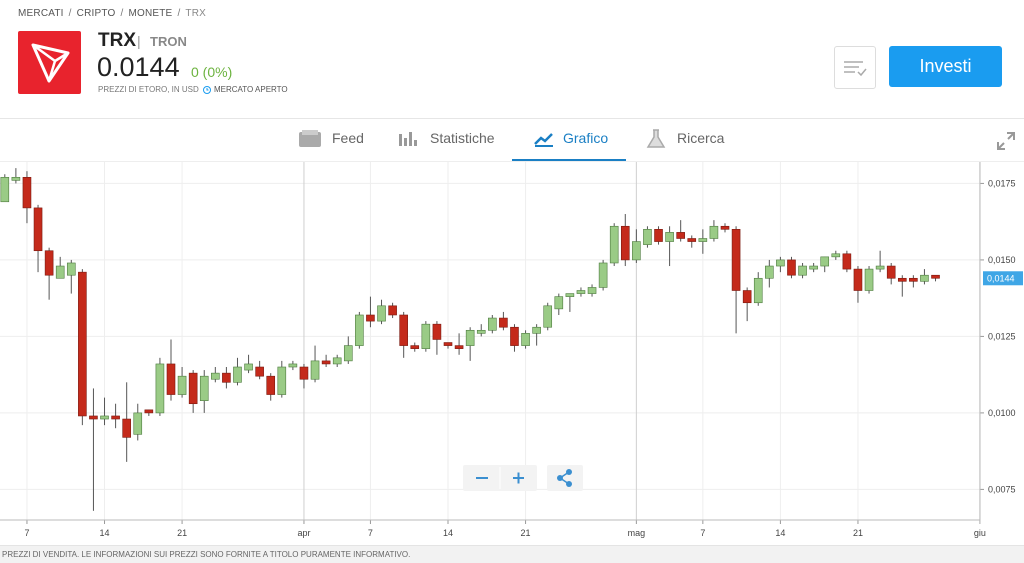 This screenshot has width=1024, height=563. Describe the element at coordinates (512, 118) in the screenshot. I see `divider` at that location.